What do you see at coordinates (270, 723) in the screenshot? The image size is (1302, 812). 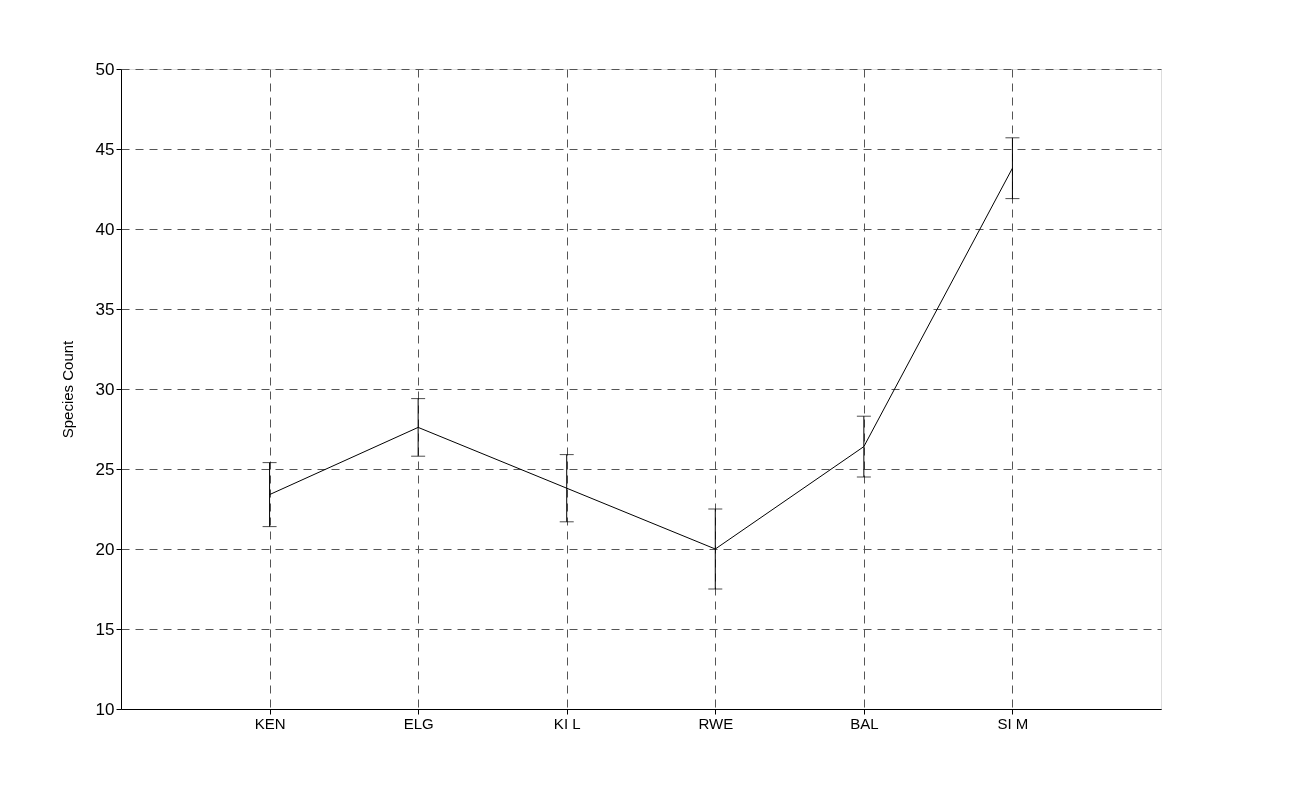 I see `x-tick-label: KEN` at bounding box center [270, 723].